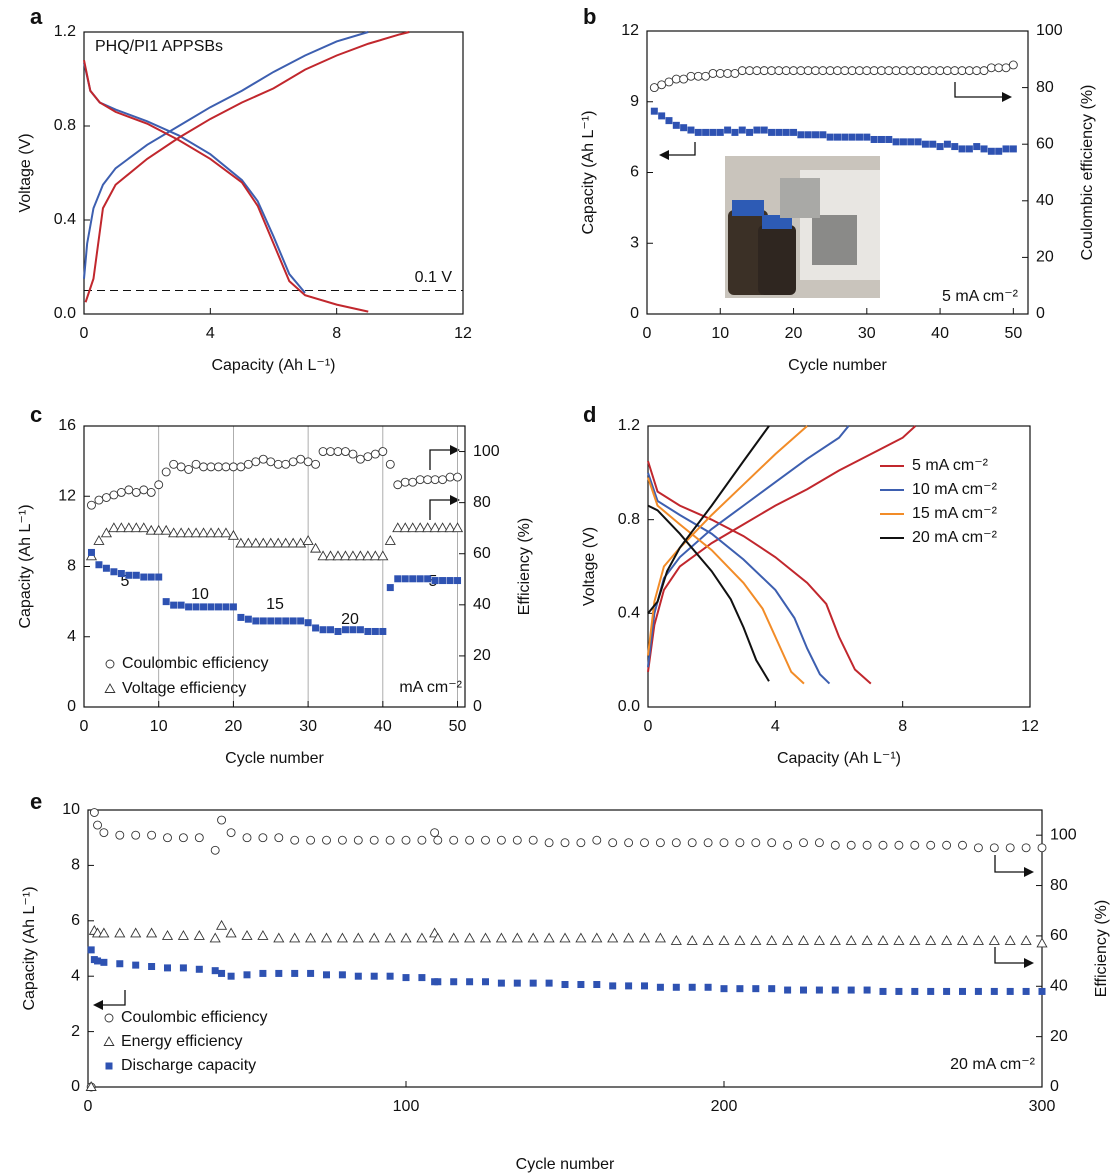 This screenshot has height=1175, width=1118. Describe the element at coordinates (589, 566) in the screenshot. I see `y-axis-label: Voltage (V)` at that location.